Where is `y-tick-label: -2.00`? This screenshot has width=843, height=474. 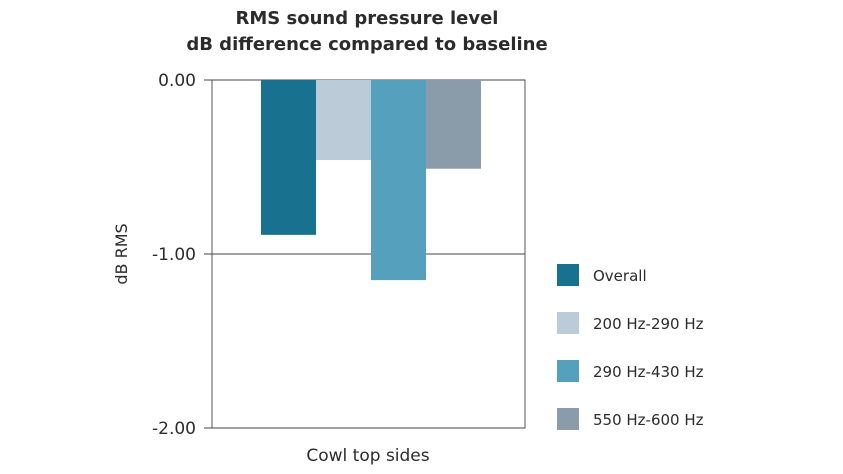
y-tick-label: -2.00 is located at coordinates (174, 429).